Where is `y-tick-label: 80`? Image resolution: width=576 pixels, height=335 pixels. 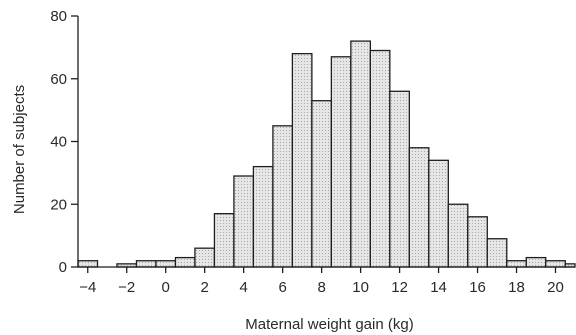
y-tick-label: 80 is located at coordinates (58, 16).